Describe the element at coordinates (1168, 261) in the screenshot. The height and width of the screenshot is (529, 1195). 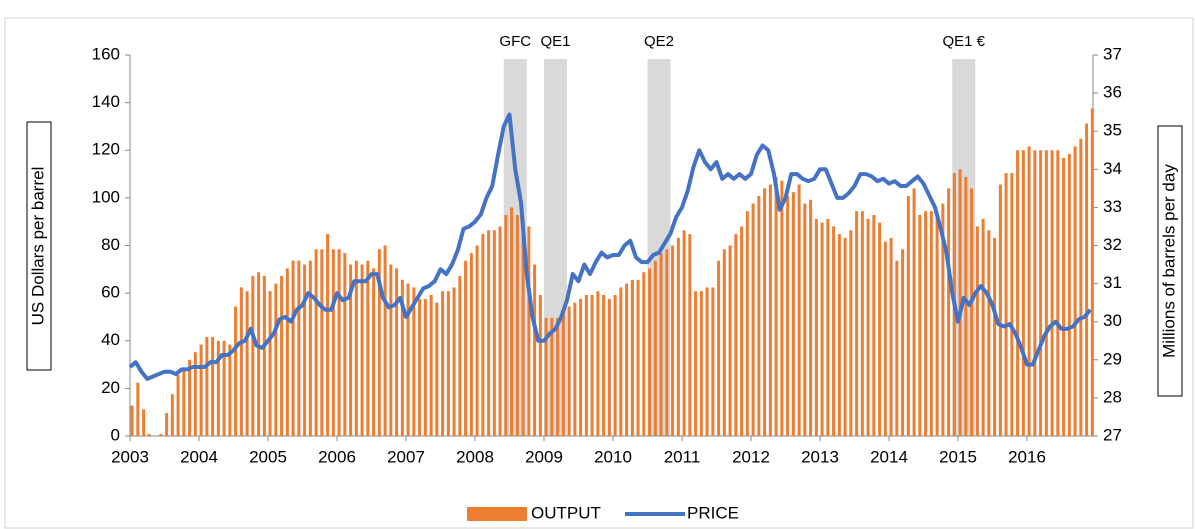
I see `y2-axis-label: Millions of barrels per day` at that location.